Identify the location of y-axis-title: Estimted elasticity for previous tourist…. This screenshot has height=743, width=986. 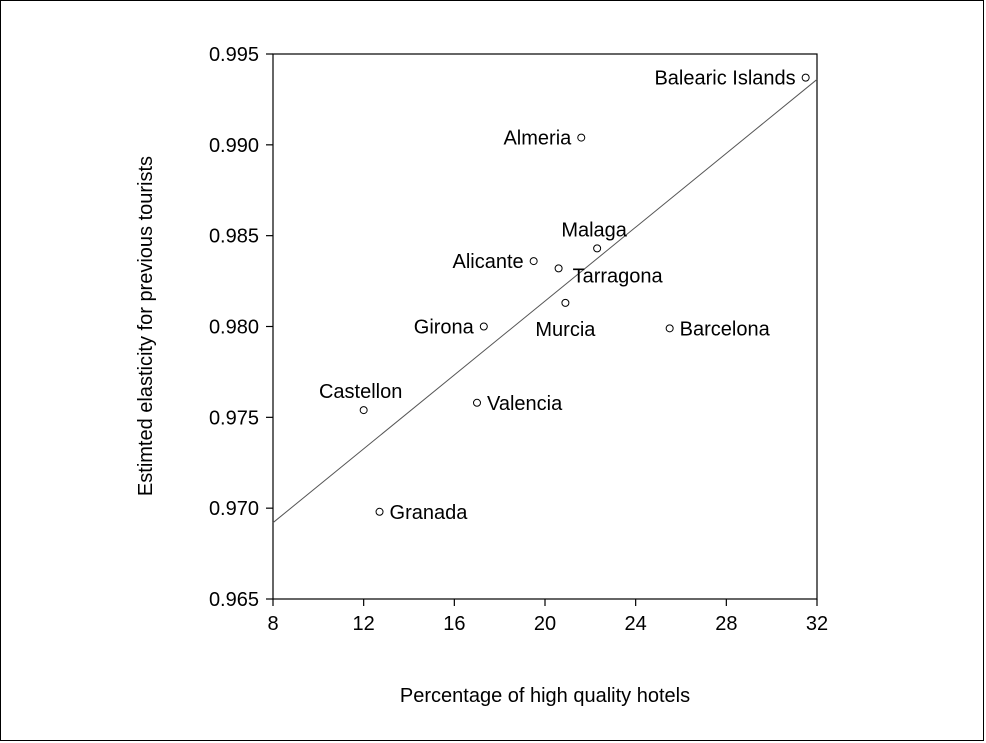
(146, 326).